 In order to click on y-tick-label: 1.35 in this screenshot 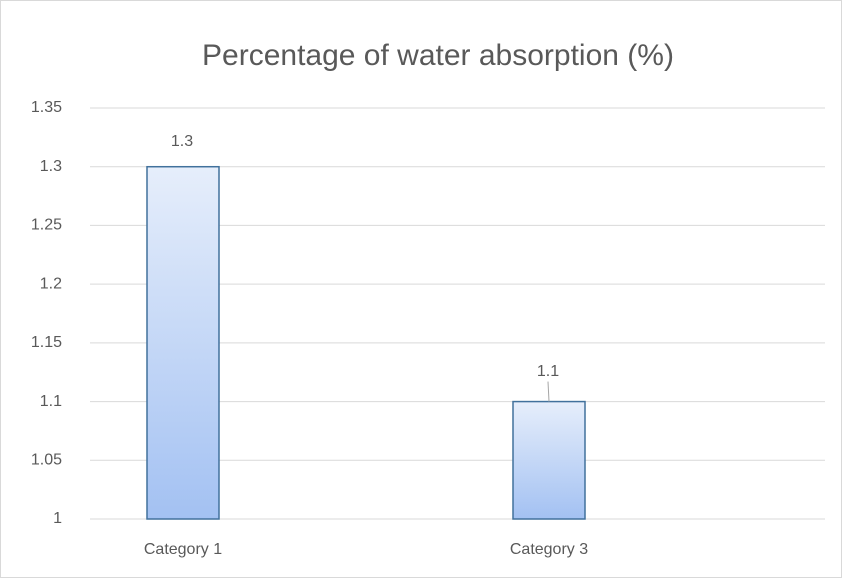, I will do `click(46, 107)`.